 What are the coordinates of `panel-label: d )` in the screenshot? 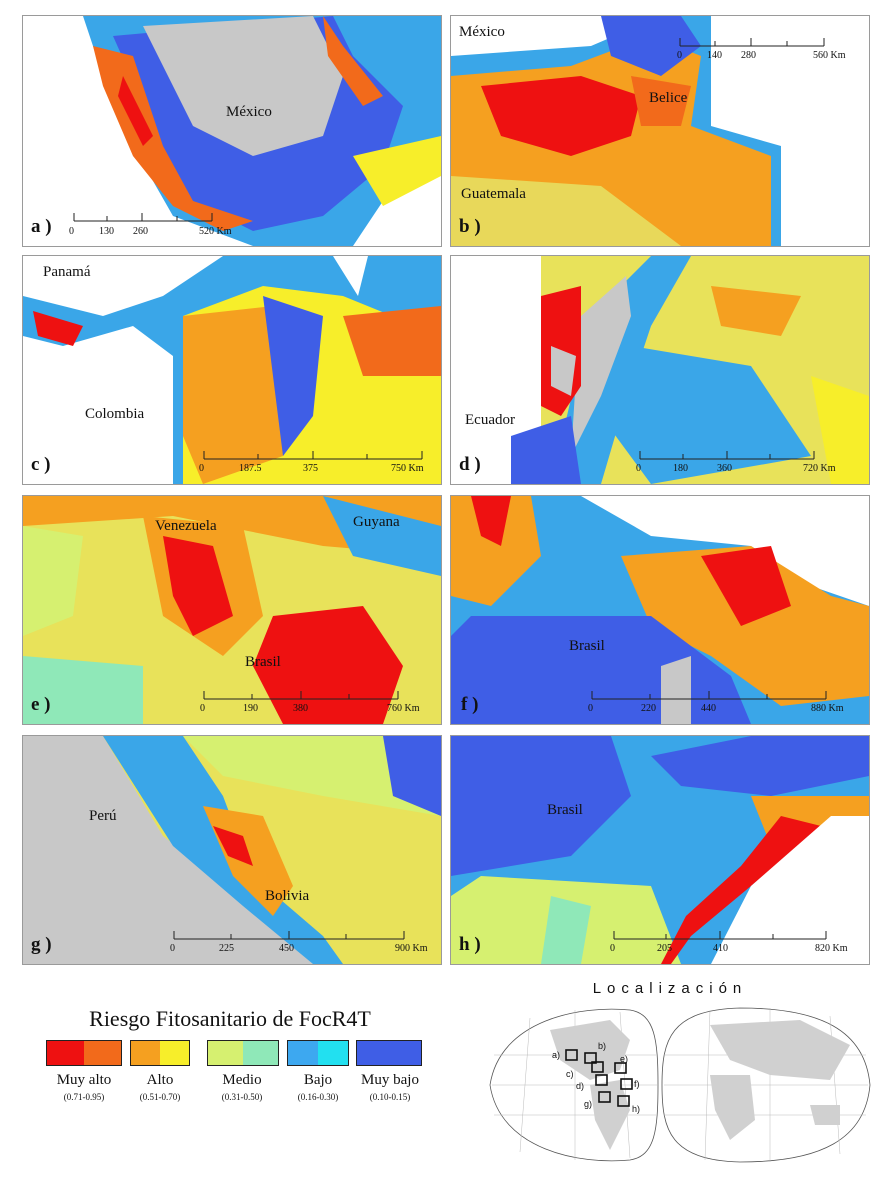 It's located at (470, 464).